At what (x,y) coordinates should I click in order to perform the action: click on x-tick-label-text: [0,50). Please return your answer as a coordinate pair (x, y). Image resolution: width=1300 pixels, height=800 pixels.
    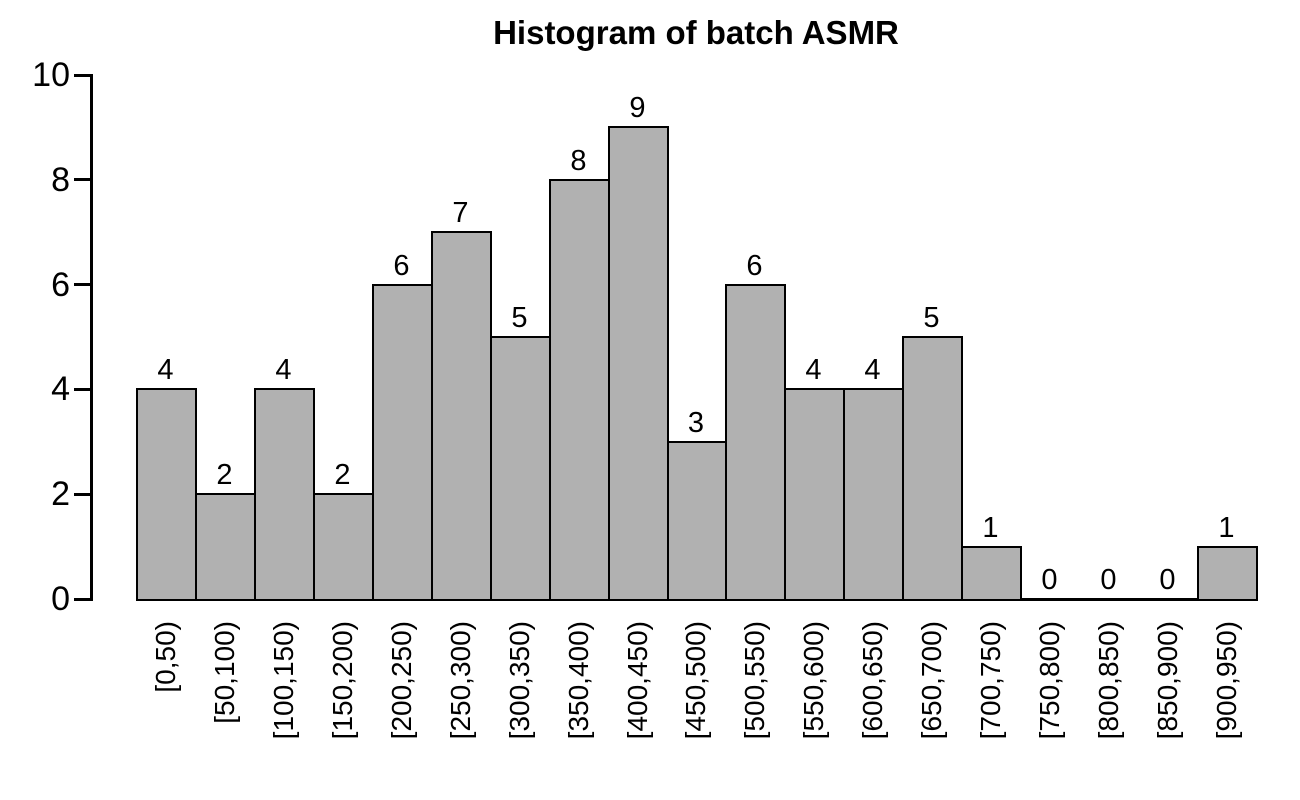
    Looking at the image, I should click on (165, 657).